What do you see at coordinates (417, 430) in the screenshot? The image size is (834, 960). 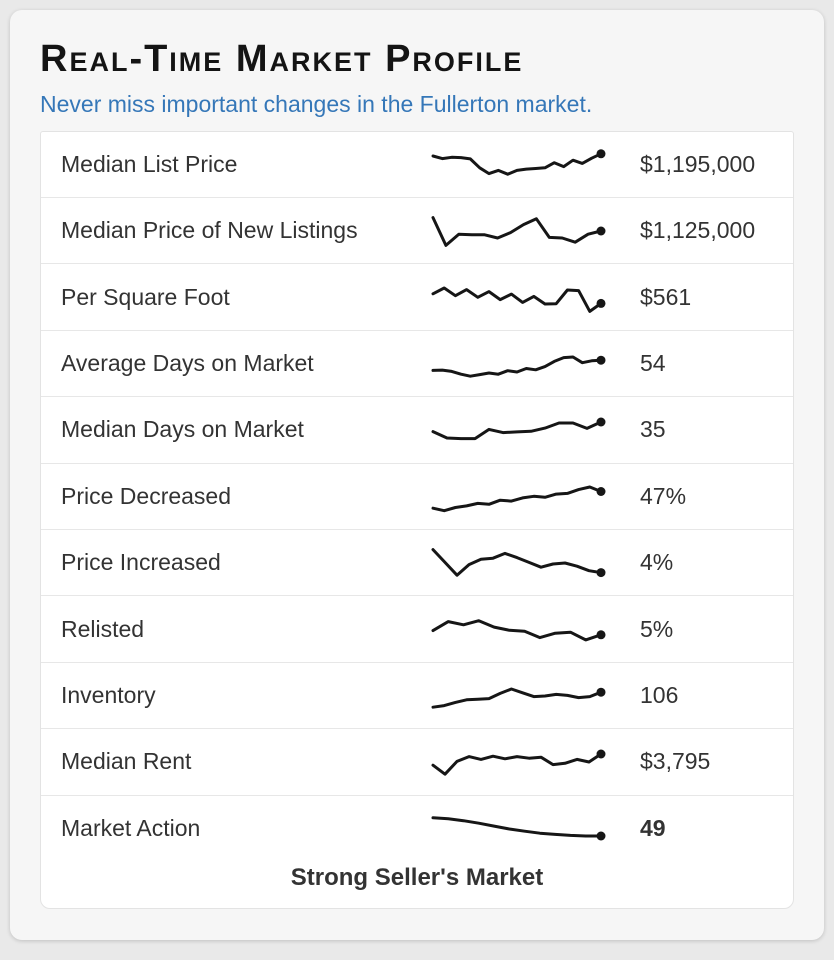 I see `metric-row: Median Days on Market 35` at bounding box center [417, 430].